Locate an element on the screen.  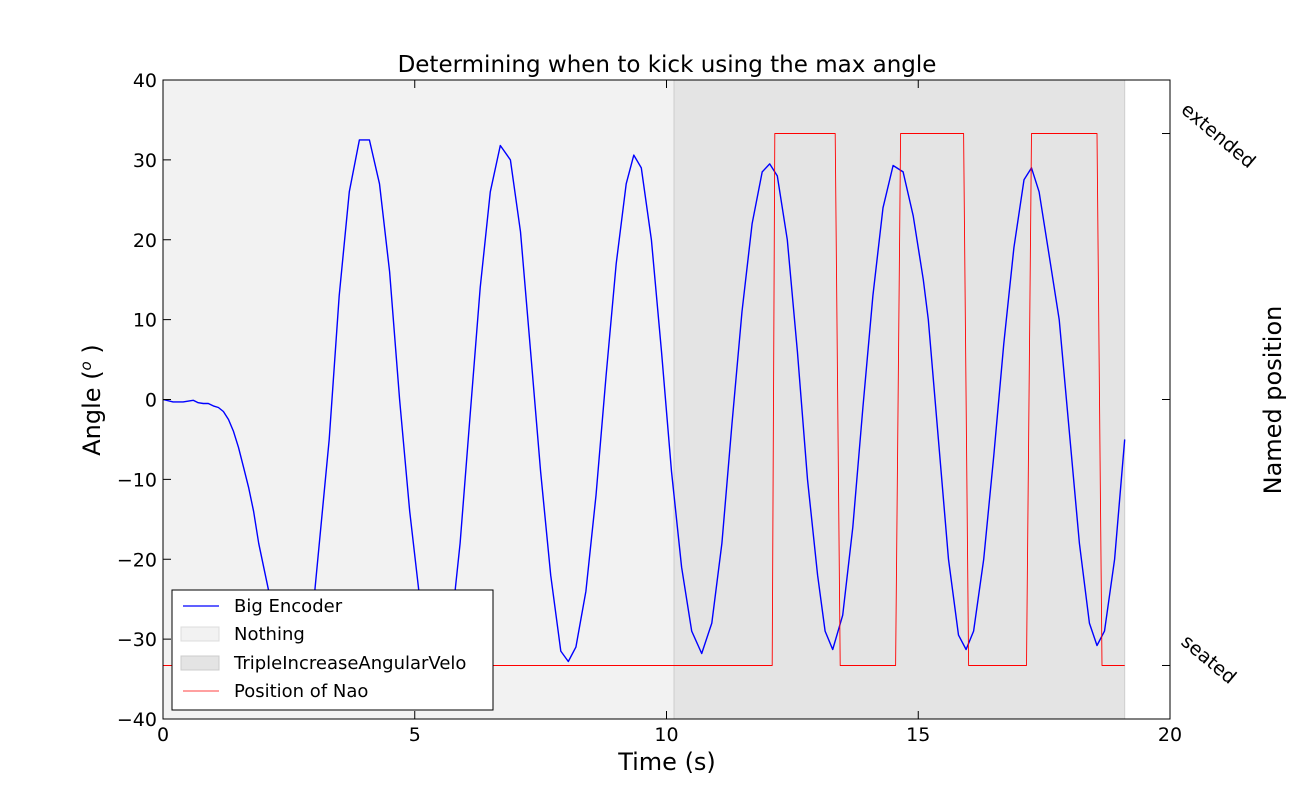
legend-swatch-nothing is located at coordinates (200, 634).